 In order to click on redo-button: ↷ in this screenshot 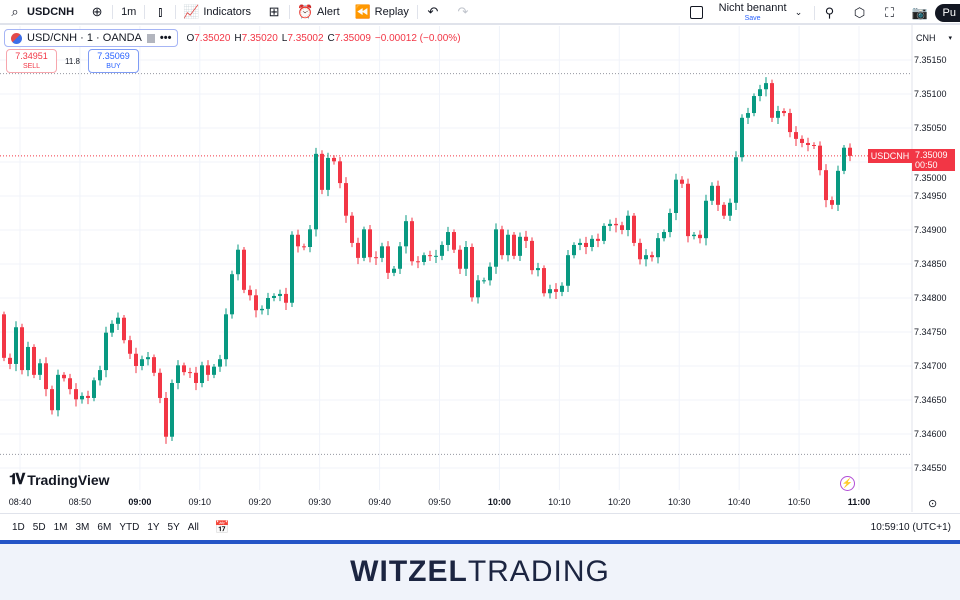, I will do `click(463, 12)`.